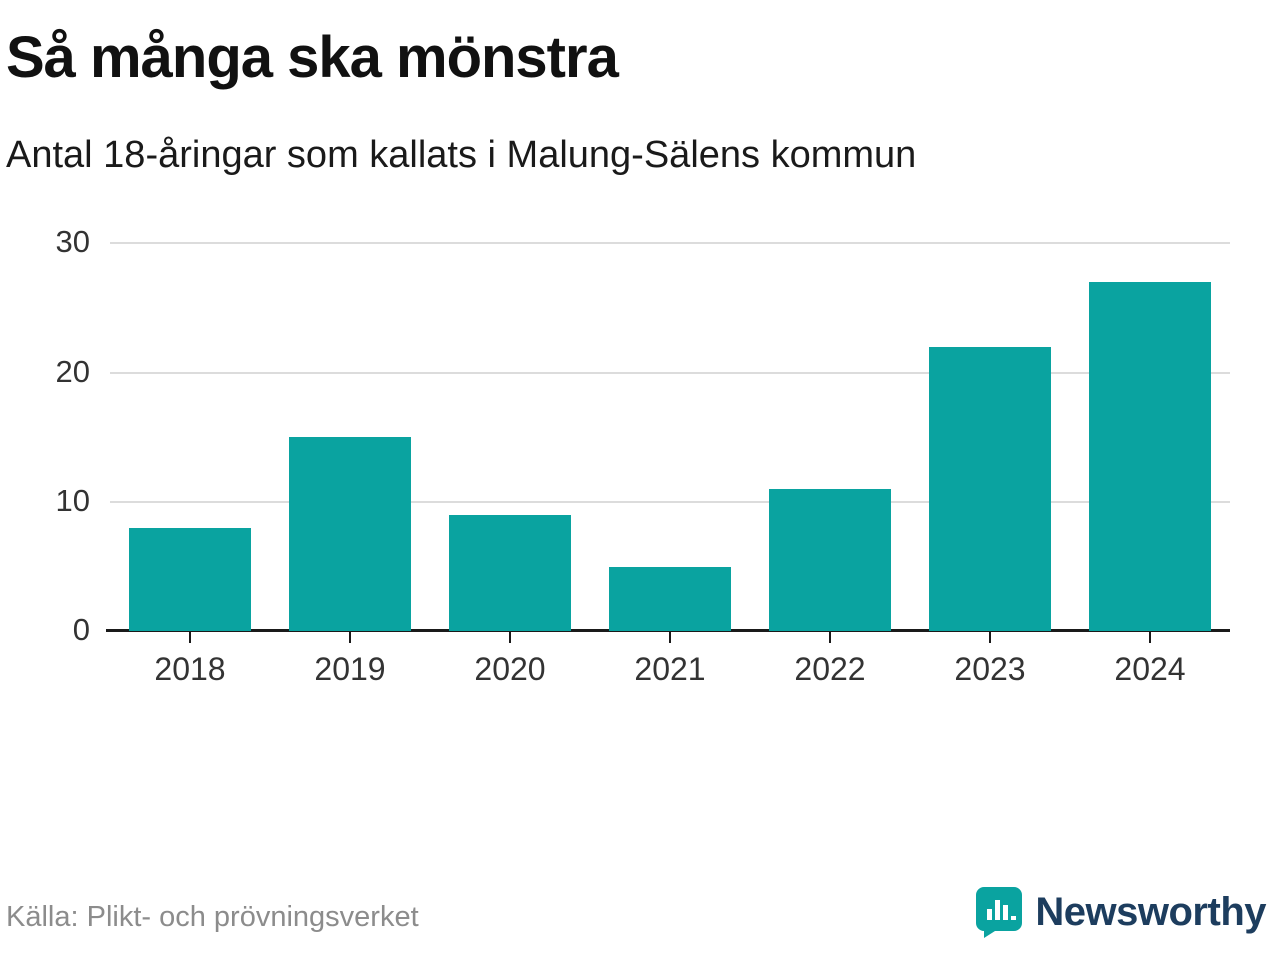 This screenshot has width=1280, height=960. What do you see at coordinates (990, 489) in the screenshot?
I see `bar-2023` at bounding box center [990, 489].